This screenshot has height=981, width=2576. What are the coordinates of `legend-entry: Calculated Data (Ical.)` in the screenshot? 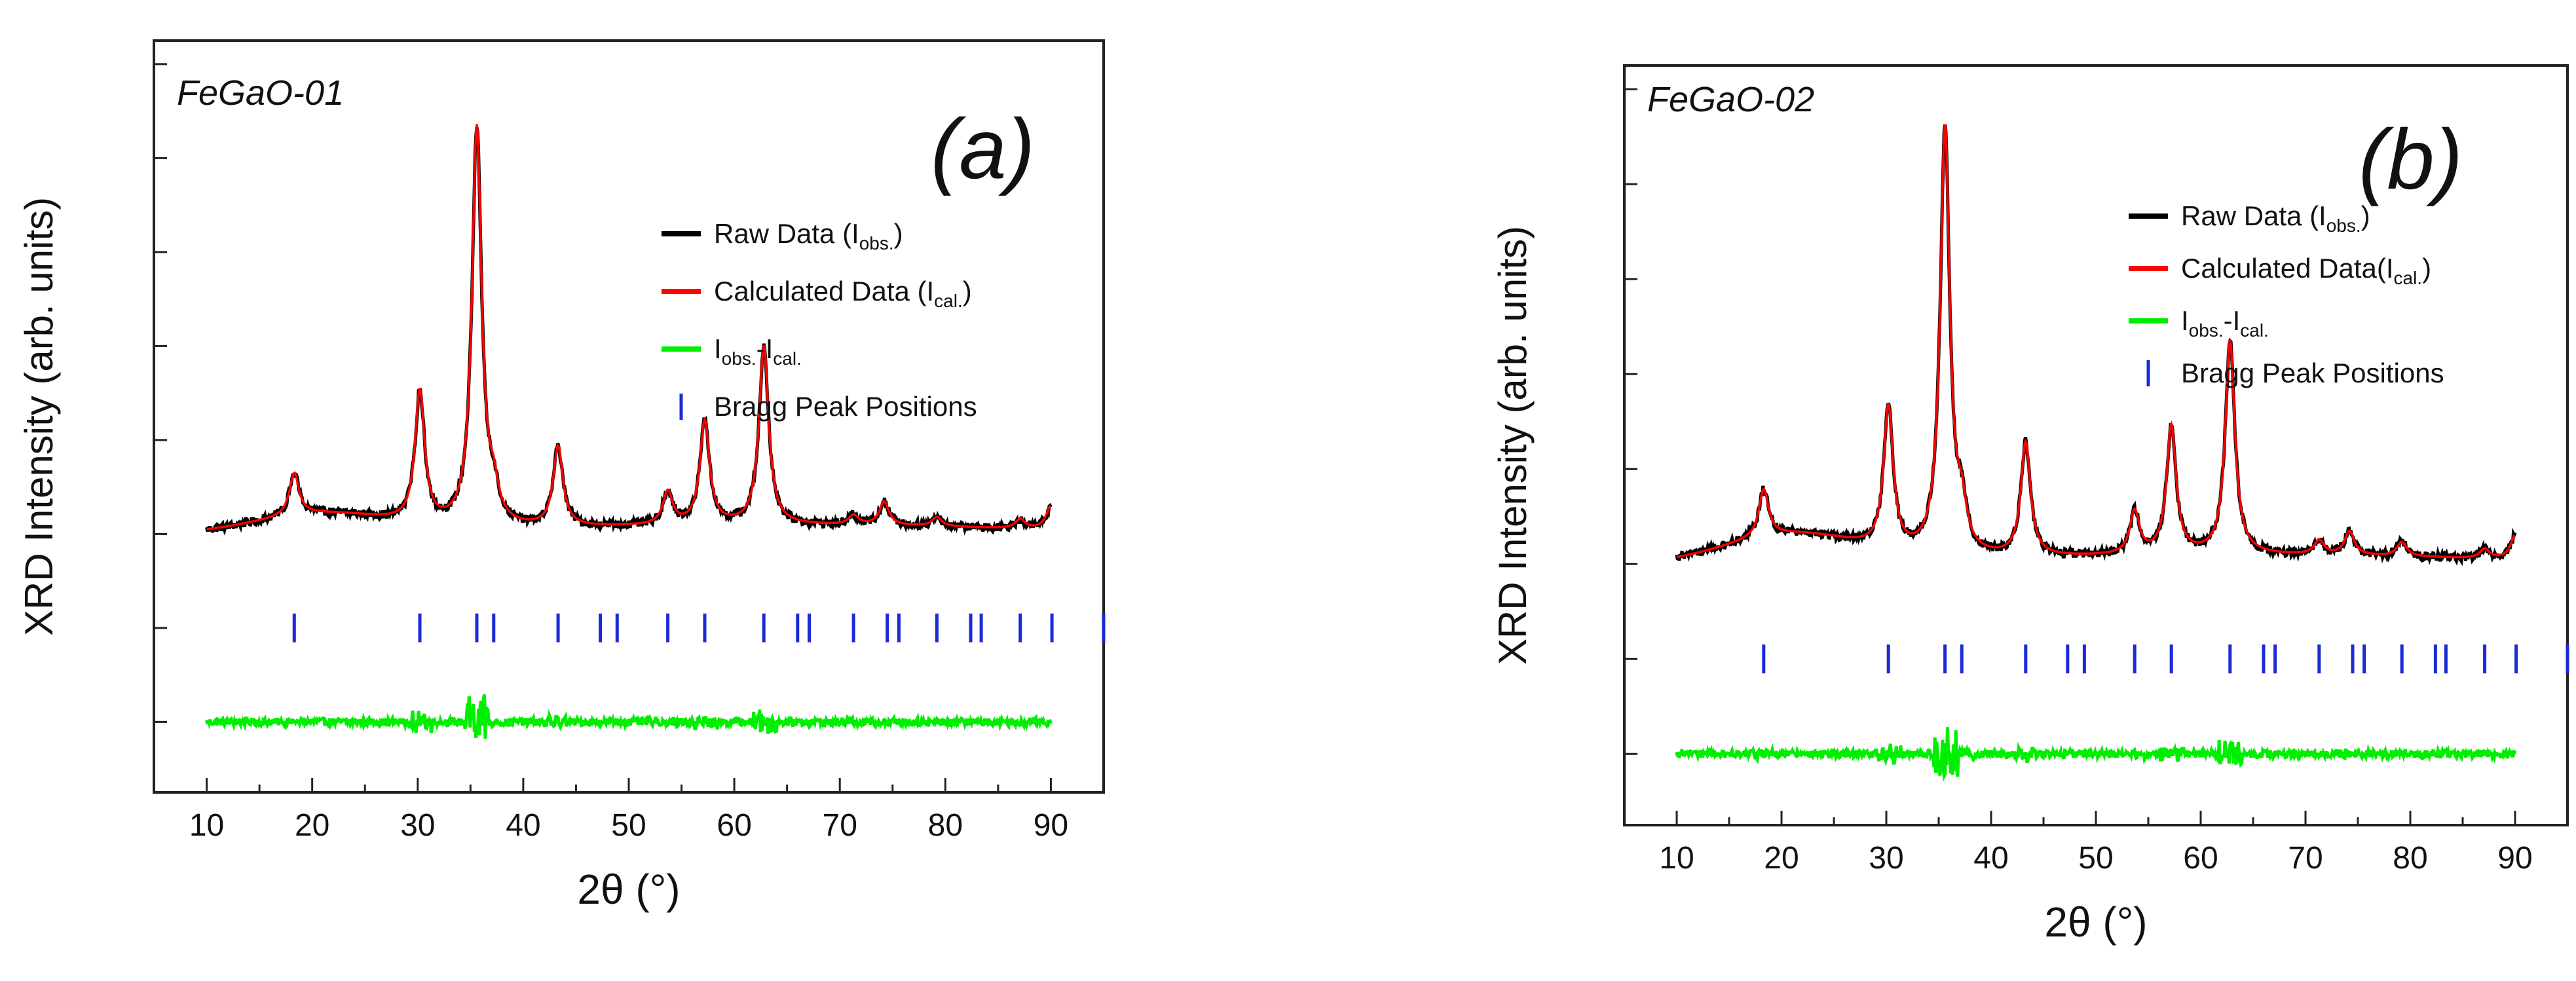 It's located at (843, 293).